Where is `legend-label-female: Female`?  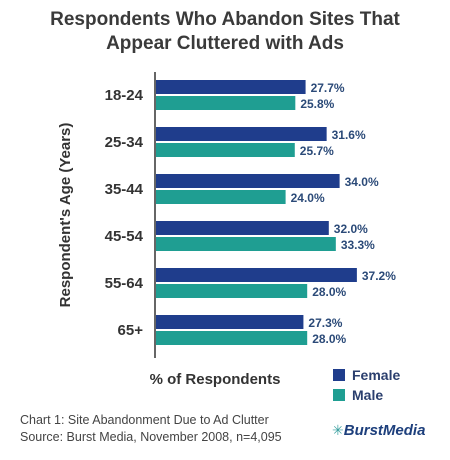
legend-label-female: Female is located at coordinates (376, 375).